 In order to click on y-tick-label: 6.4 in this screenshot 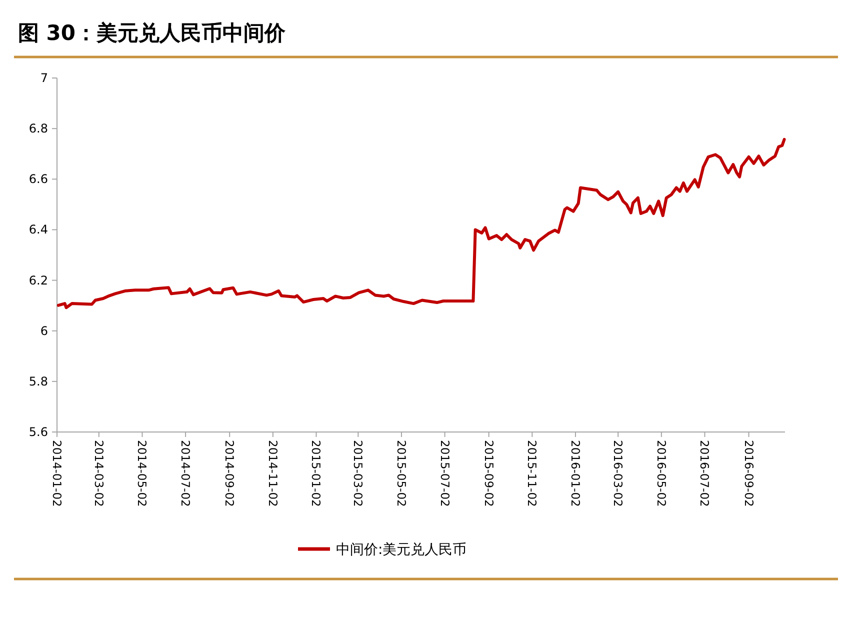, I will do `click(38, 229)`.